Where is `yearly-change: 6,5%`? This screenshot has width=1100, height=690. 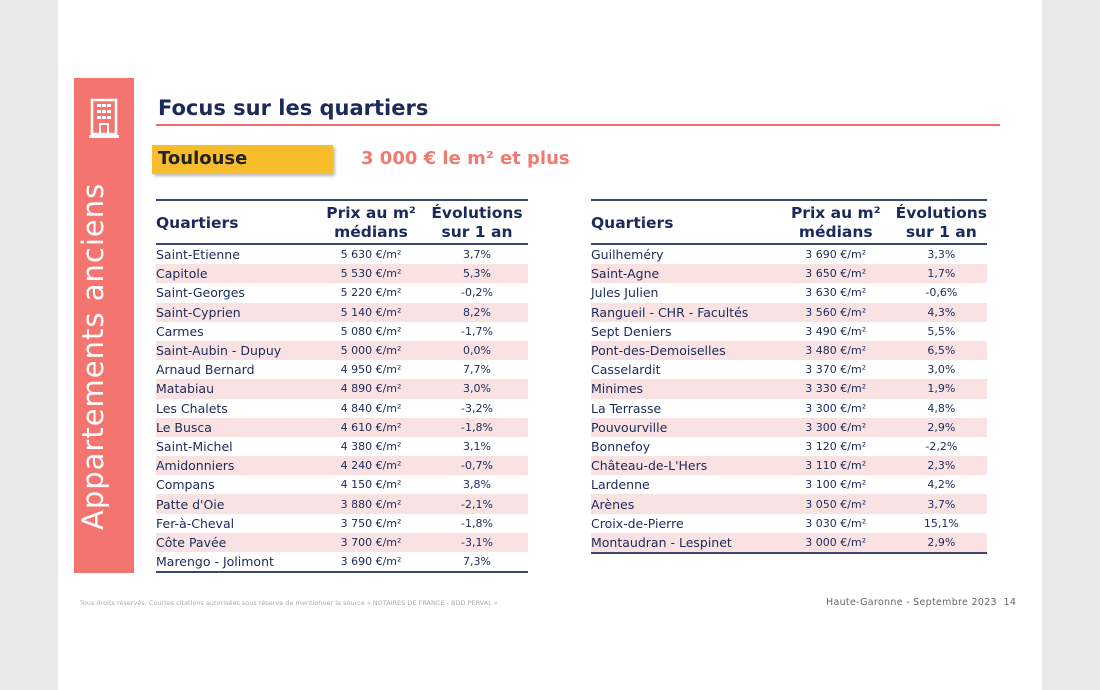
yearly-change: 6,5% is located at coordinates (941, 350).